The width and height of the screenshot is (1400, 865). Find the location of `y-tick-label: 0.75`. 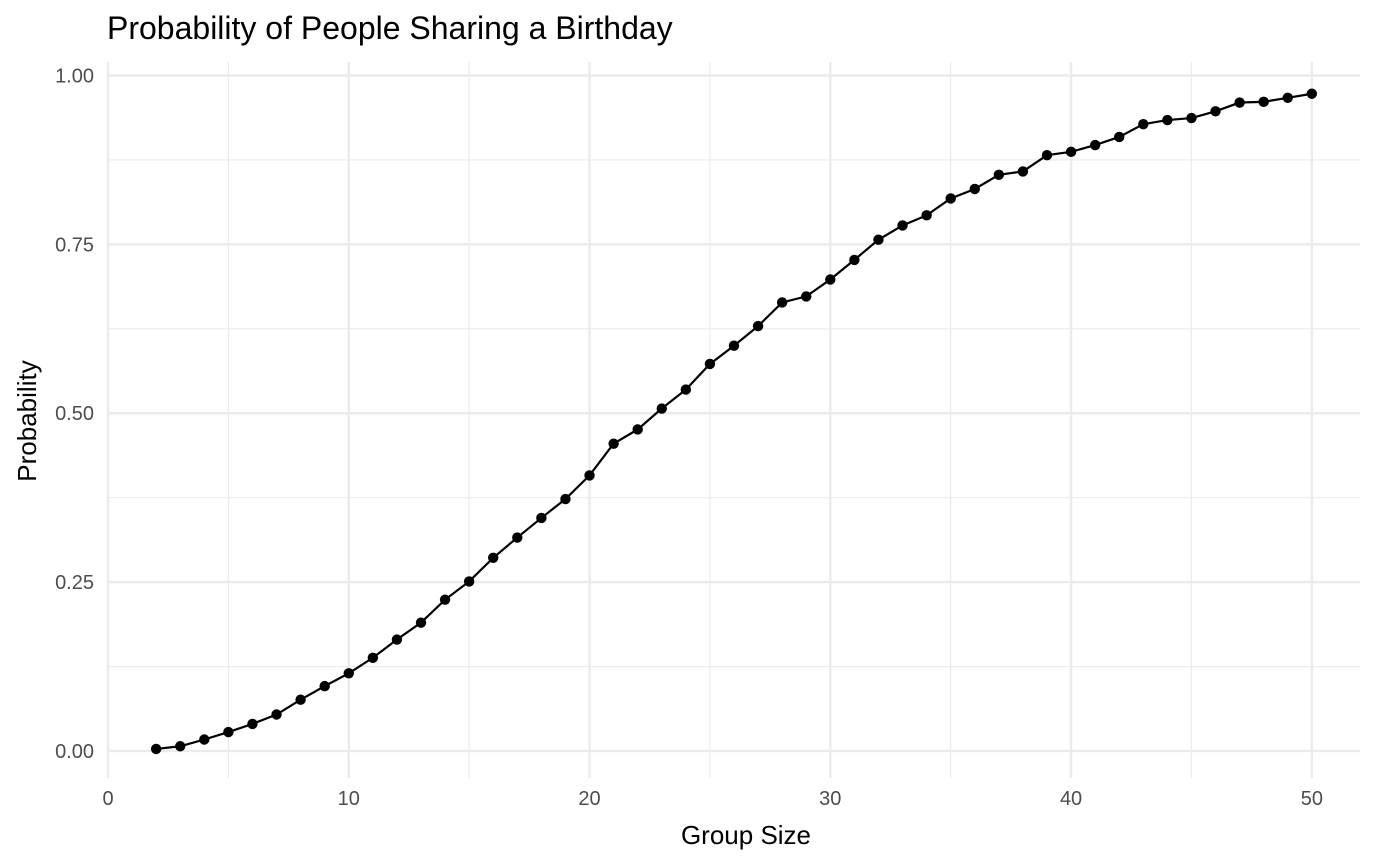

y-tick-label: 0.75 is located at coordinates (74, 245).